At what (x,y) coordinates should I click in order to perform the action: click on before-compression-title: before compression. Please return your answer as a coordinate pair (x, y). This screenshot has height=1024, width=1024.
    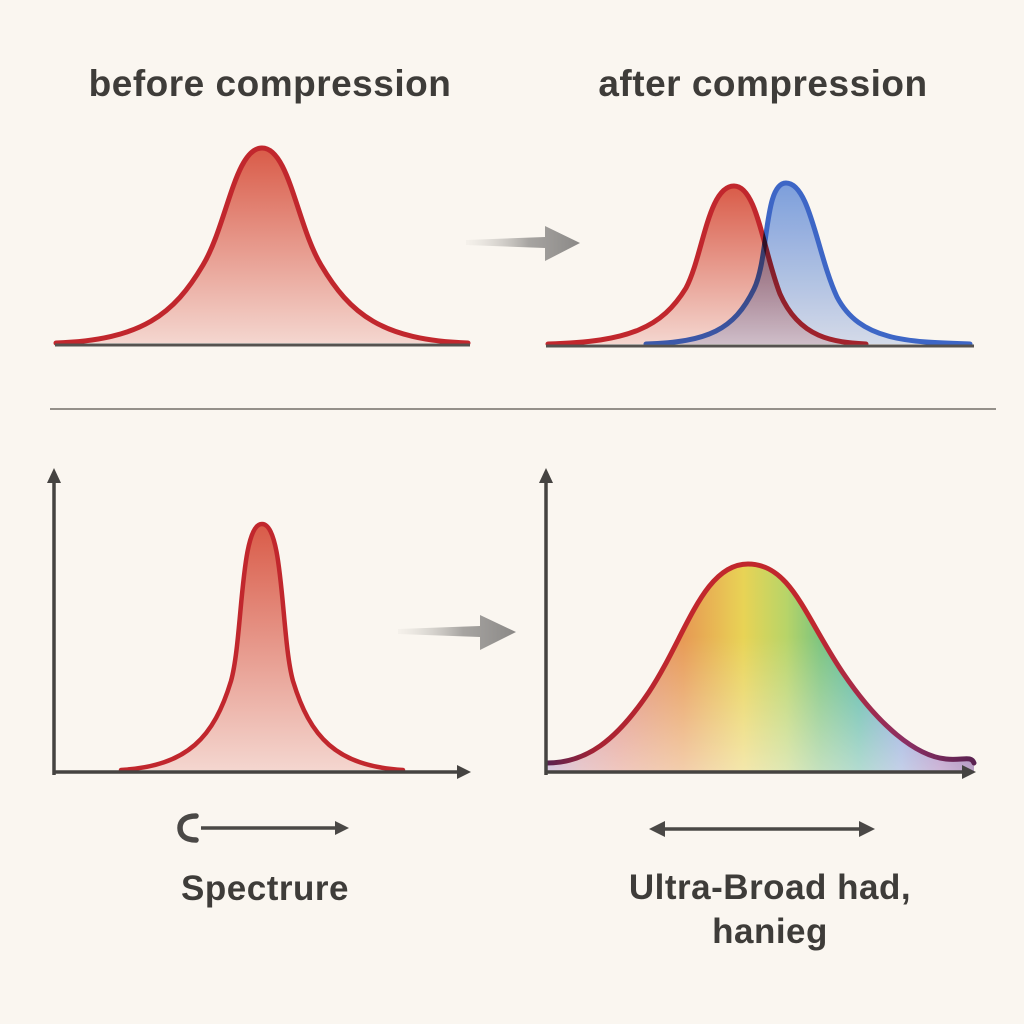
    Looking at the image, I should click on (270, 83).